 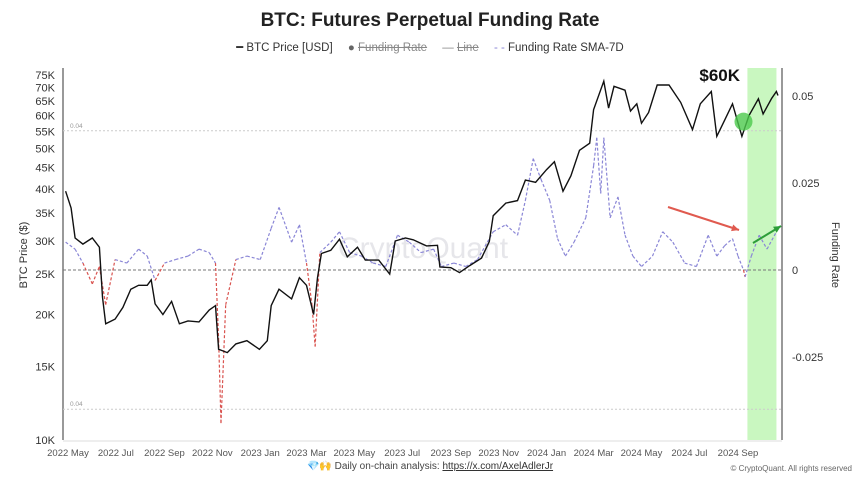 I want to click on copyright: © CryptoQuant. All rights reserved, so click(x=791, y=468).